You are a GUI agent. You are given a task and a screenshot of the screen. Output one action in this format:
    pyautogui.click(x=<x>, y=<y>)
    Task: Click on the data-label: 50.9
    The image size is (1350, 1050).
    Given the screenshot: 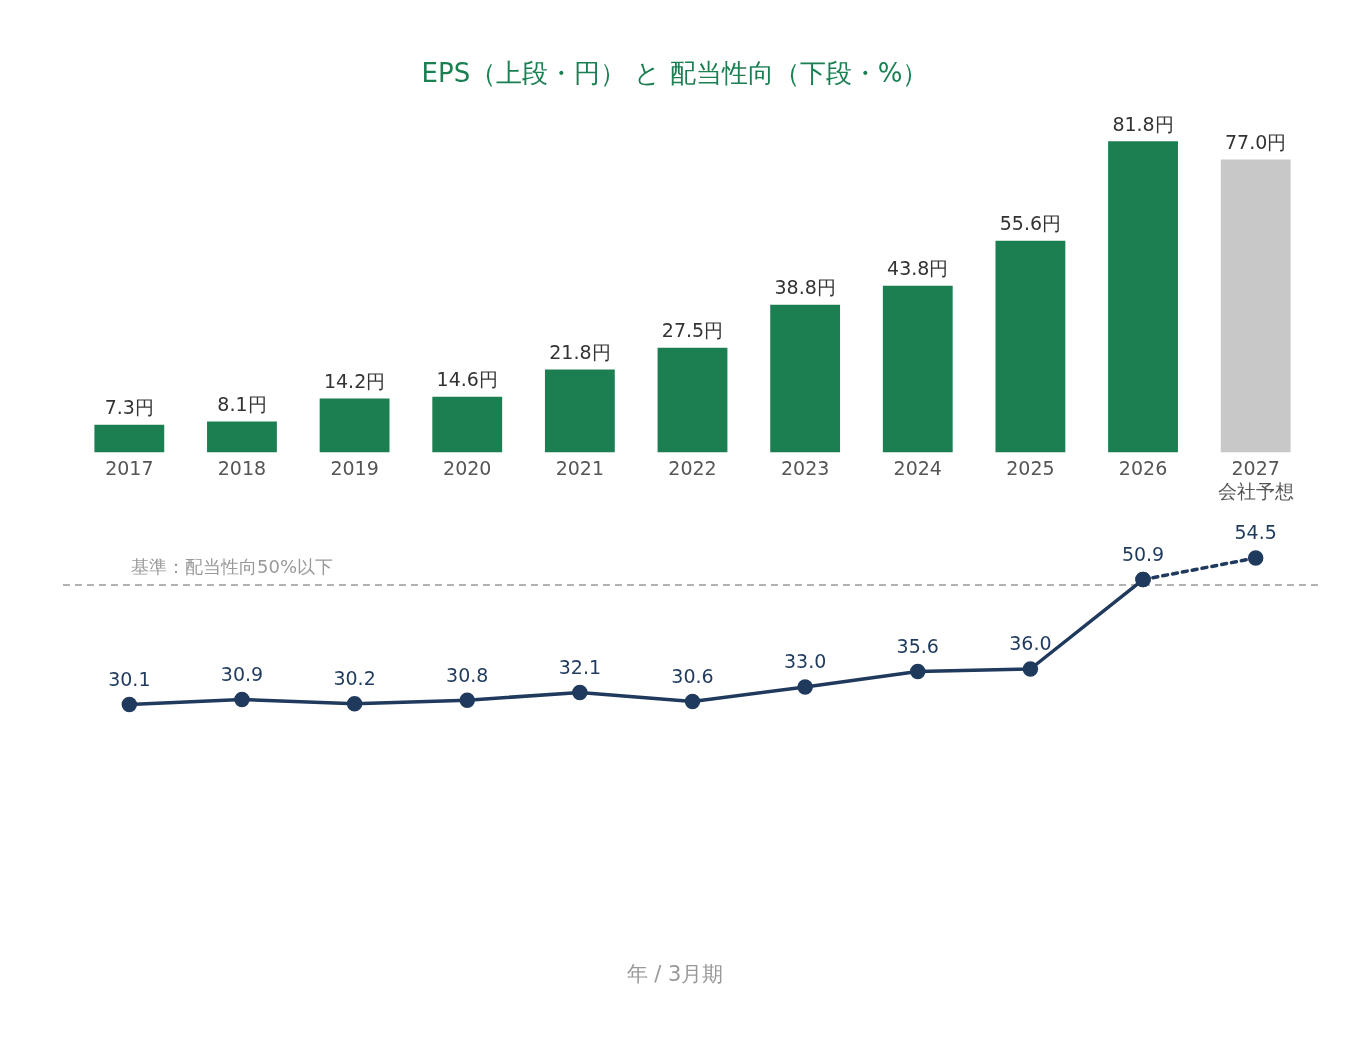 What is the action you would take?
    pyautogui.click(x=1143, y=554)
    